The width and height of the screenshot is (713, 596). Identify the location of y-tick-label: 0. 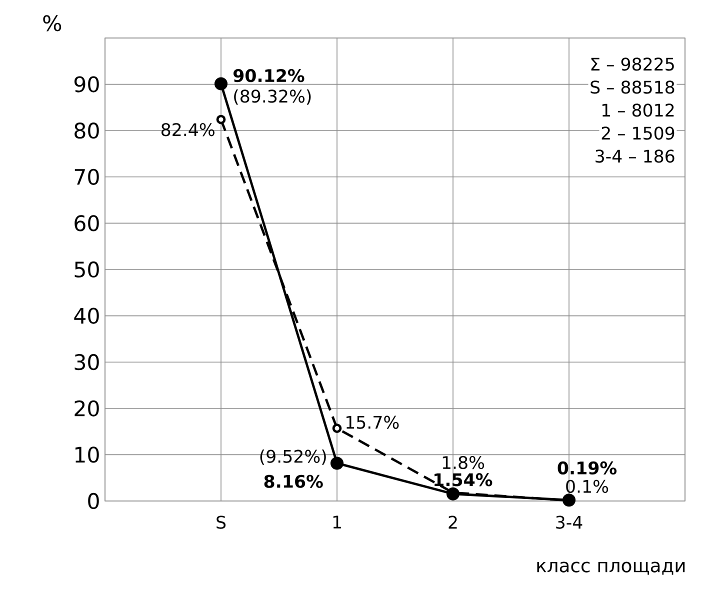
(93, 501).